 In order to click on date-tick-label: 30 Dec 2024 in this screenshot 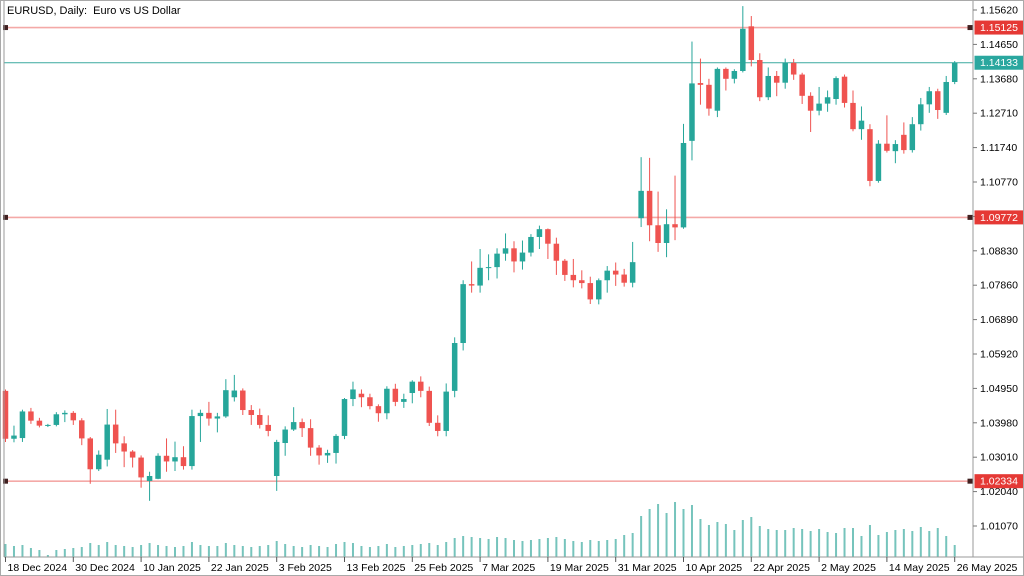, I will do `click(105, 568)`.